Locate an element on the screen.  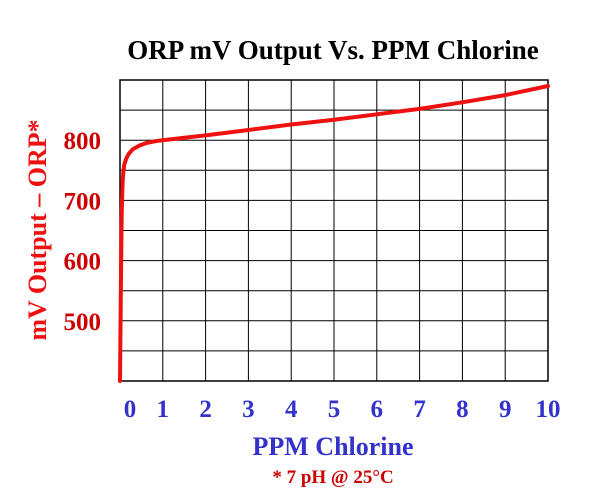
x-tick-labels: 0 1 2 3 4 5 6 7 8 9 10 is located at coordinates (342, 409).